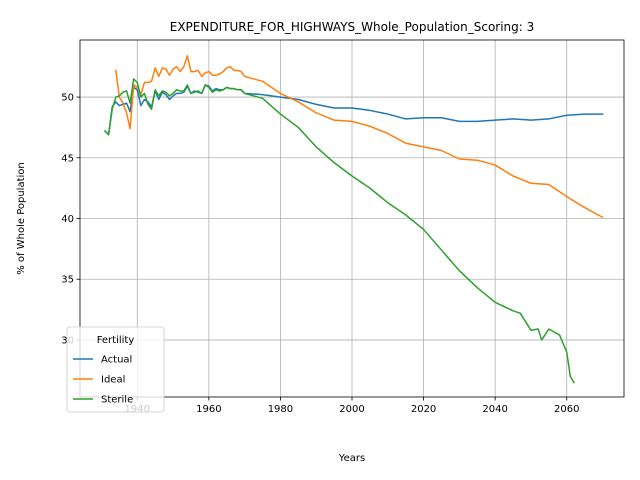 This screenshot has width=640, height=480. I want to click on x-tick-label: 2060, so click(566, 409).